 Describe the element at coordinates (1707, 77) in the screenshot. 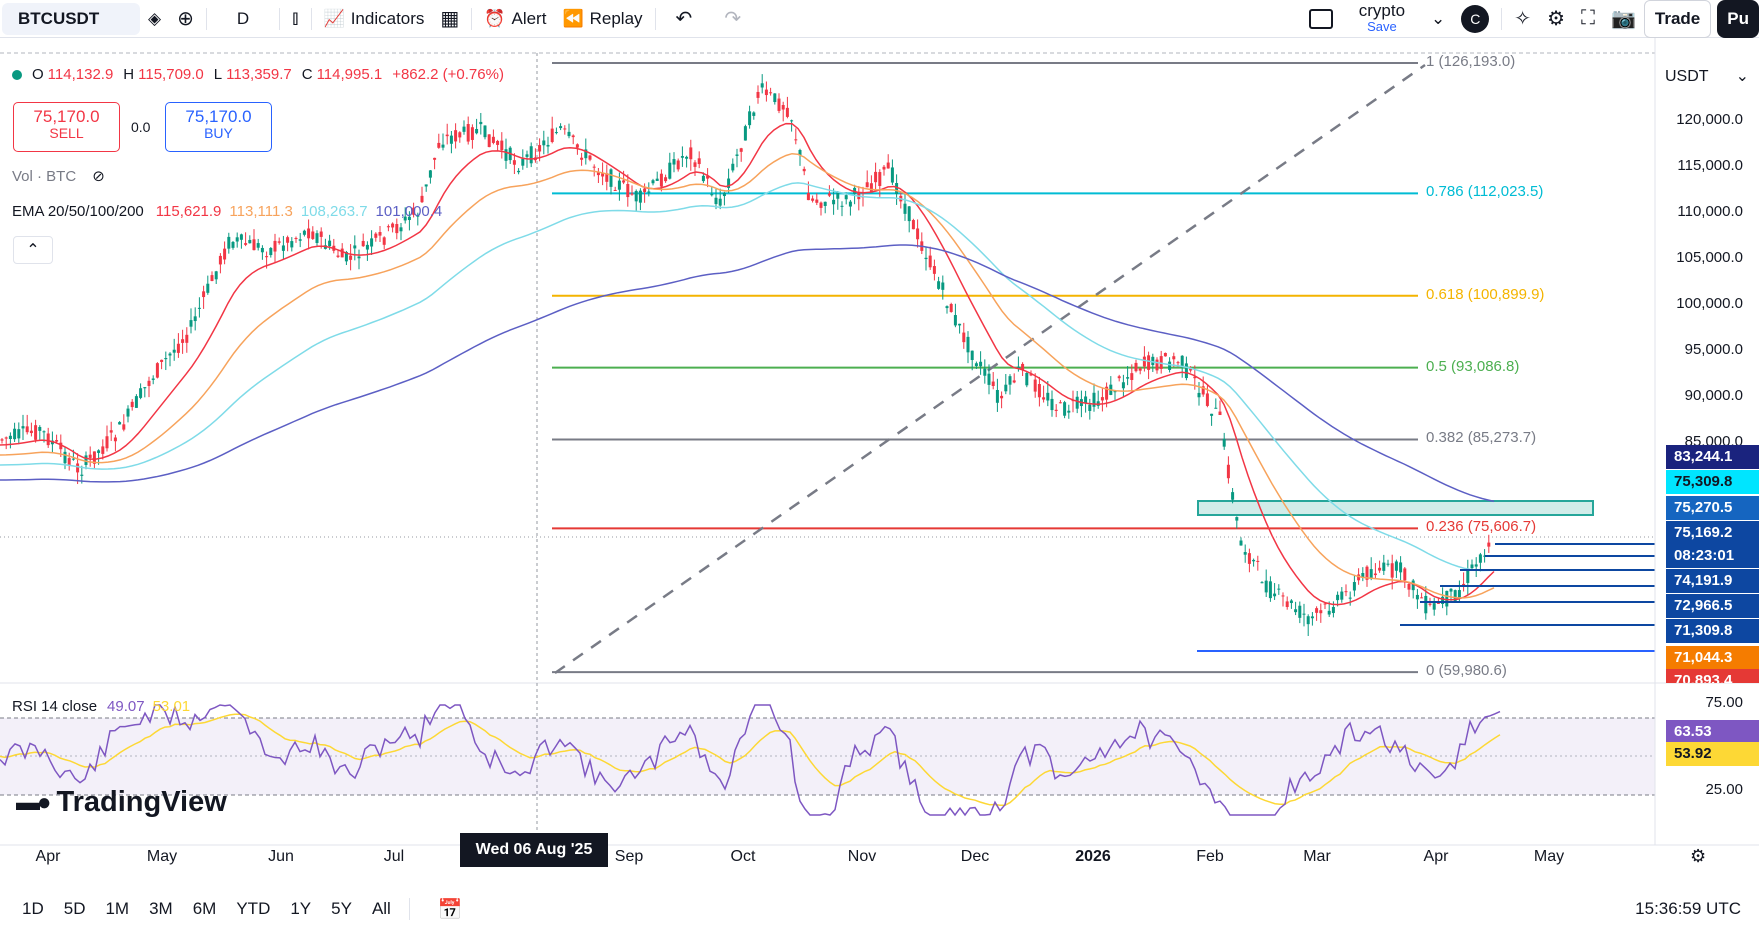

I see `currency-selector: USDT ⌄` at that location.